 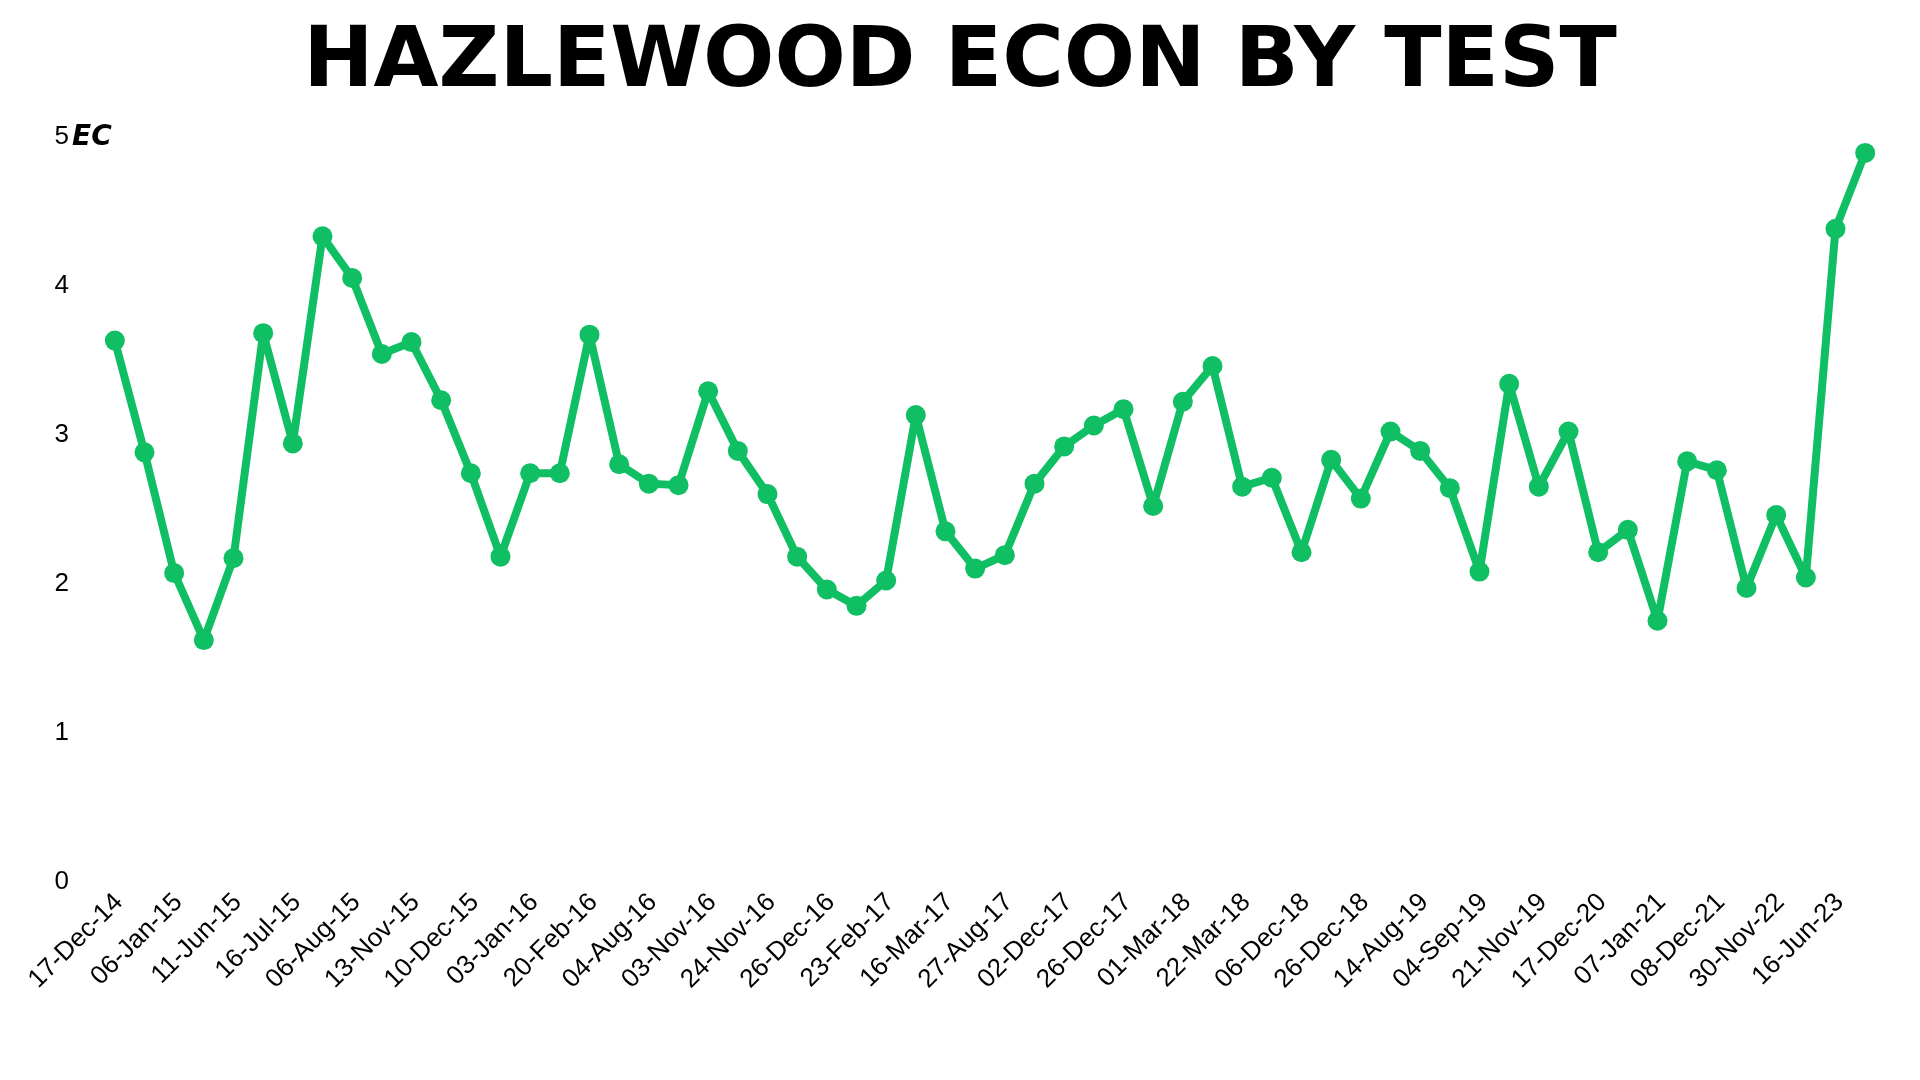 What do you see at coordinates (61, 284) in the screenshot?
I see `y-tick-label: 4` at bounding box center [61, 284].